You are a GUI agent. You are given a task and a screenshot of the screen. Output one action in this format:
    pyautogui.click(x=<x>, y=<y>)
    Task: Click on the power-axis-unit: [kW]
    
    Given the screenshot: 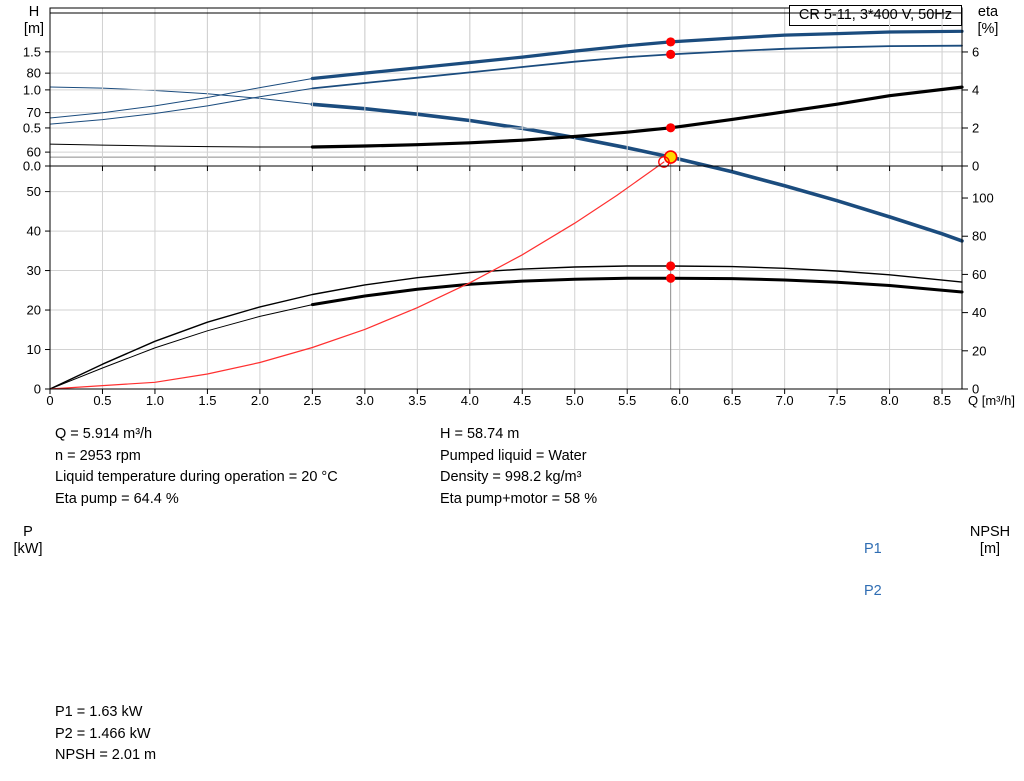 What is the action you would take?
    pyautogui.click(x=28, y=549)
    